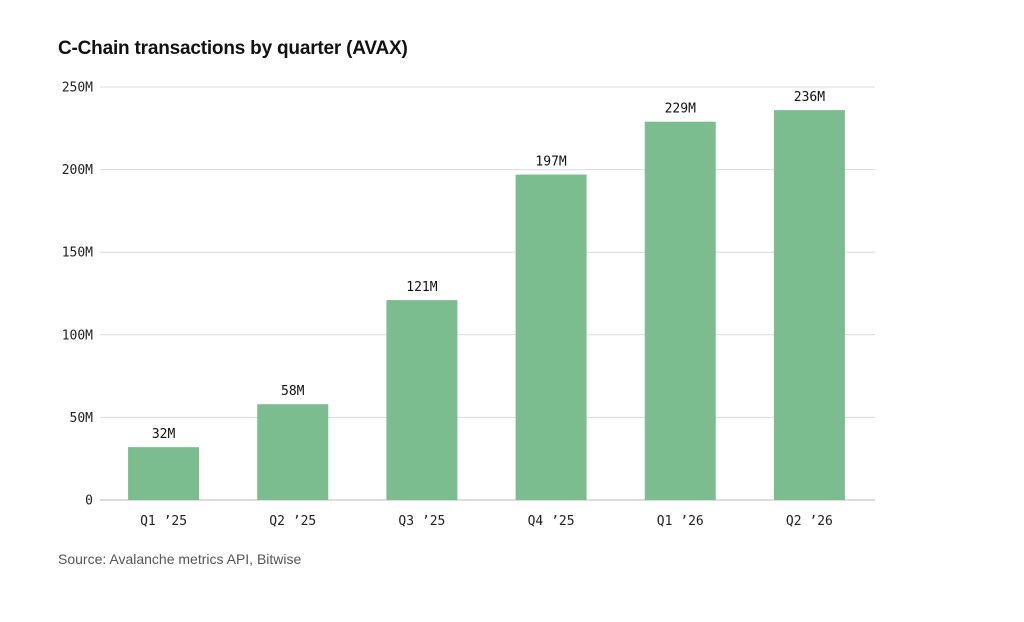 Image resolution: width=1024 pixels, height=622 pixels. Describe the element at coordinates (809, 521) in the screenshot. I see `x-tick-label: Q2 ’26` at that location.